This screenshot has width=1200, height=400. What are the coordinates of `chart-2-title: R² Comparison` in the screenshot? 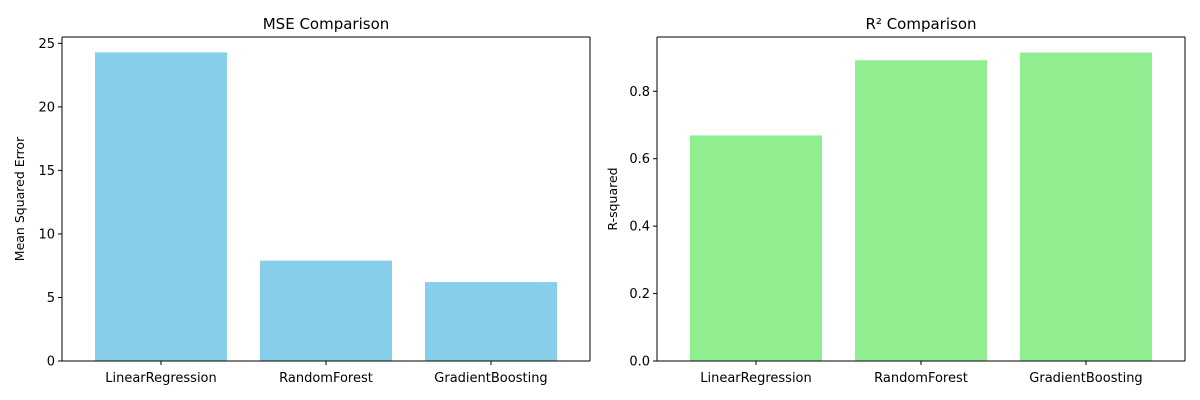 It's located at (920, 24).